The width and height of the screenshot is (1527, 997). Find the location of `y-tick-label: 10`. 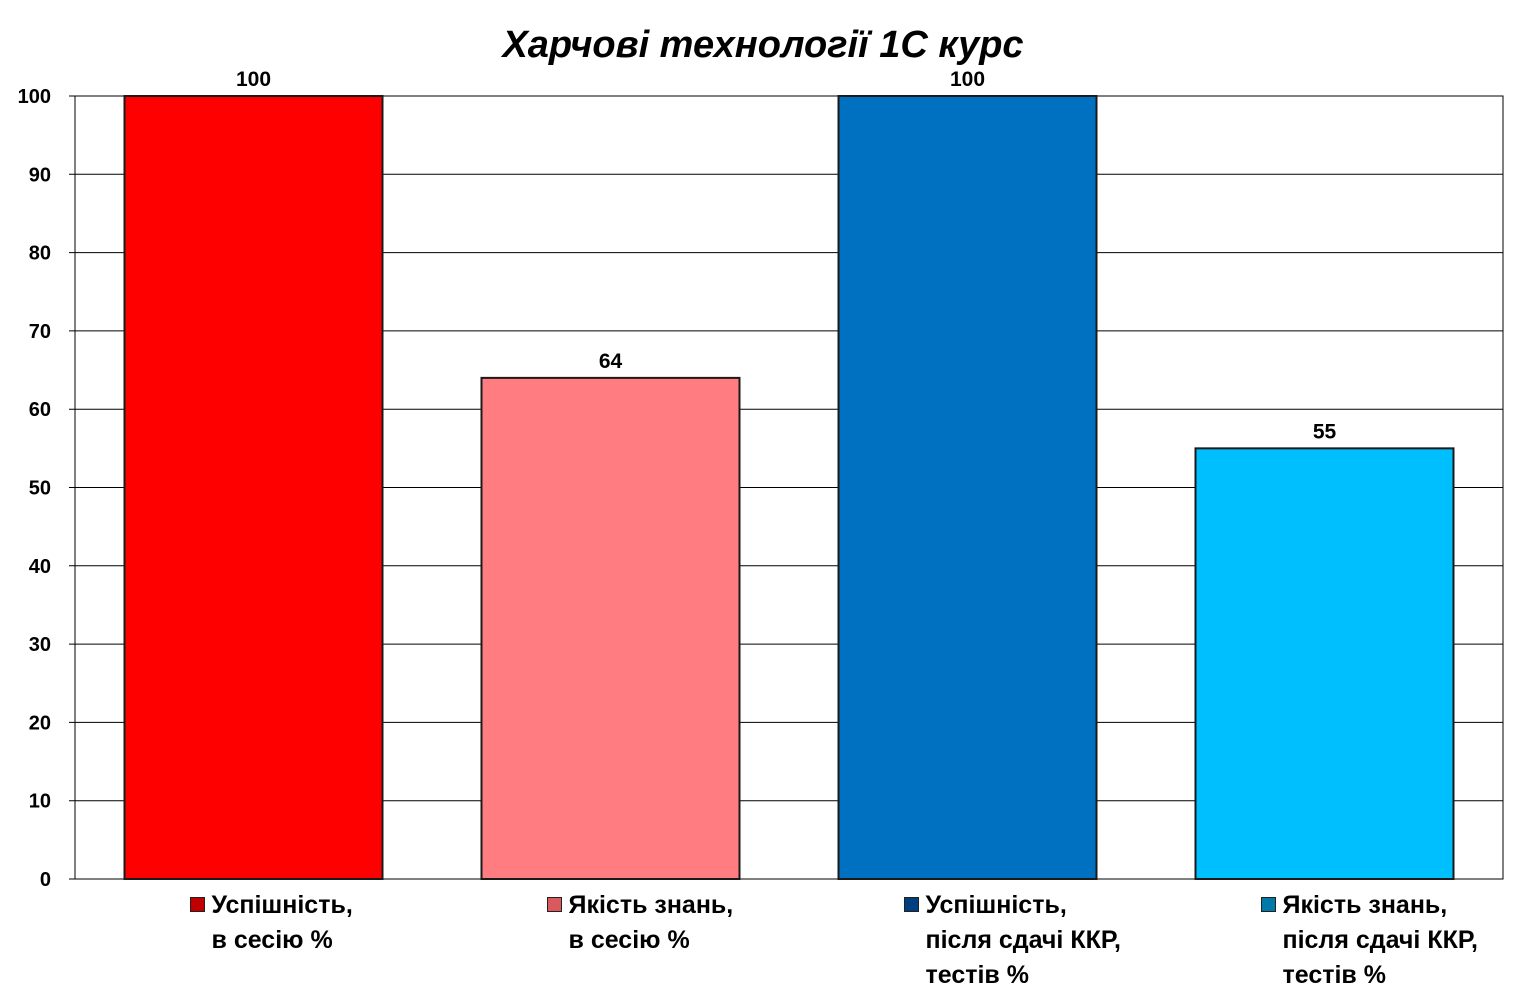

y-tick-label: 10 is located at coordinates (40, 802).